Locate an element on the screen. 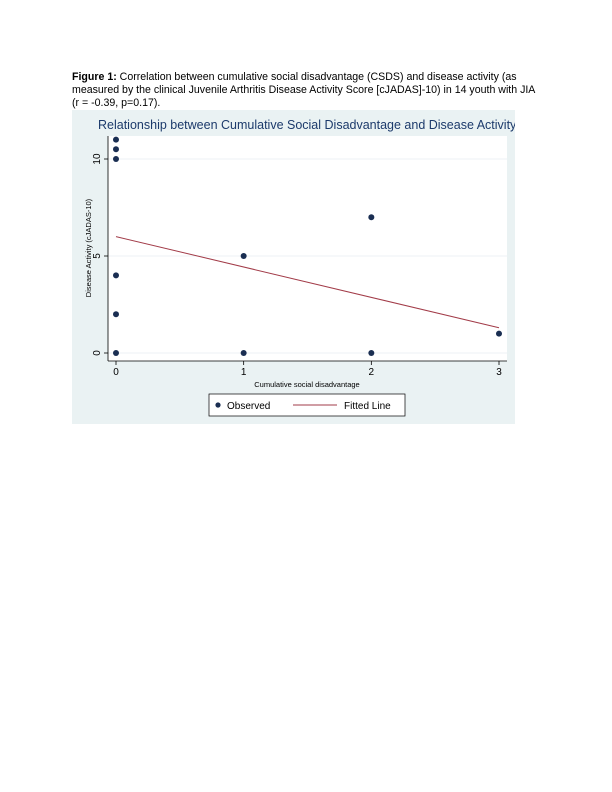 The image size is (612, 792). x-tick-label: 1 is located at coordinates (244, 372).